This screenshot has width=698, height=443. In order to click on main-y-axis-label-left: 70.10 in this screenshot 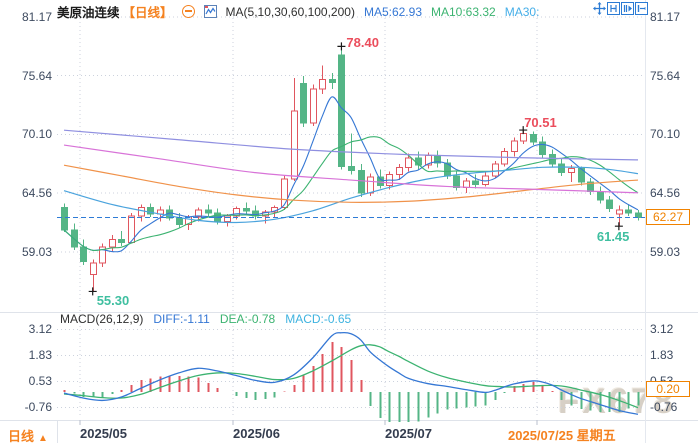, I will do `click(36, 134)`.